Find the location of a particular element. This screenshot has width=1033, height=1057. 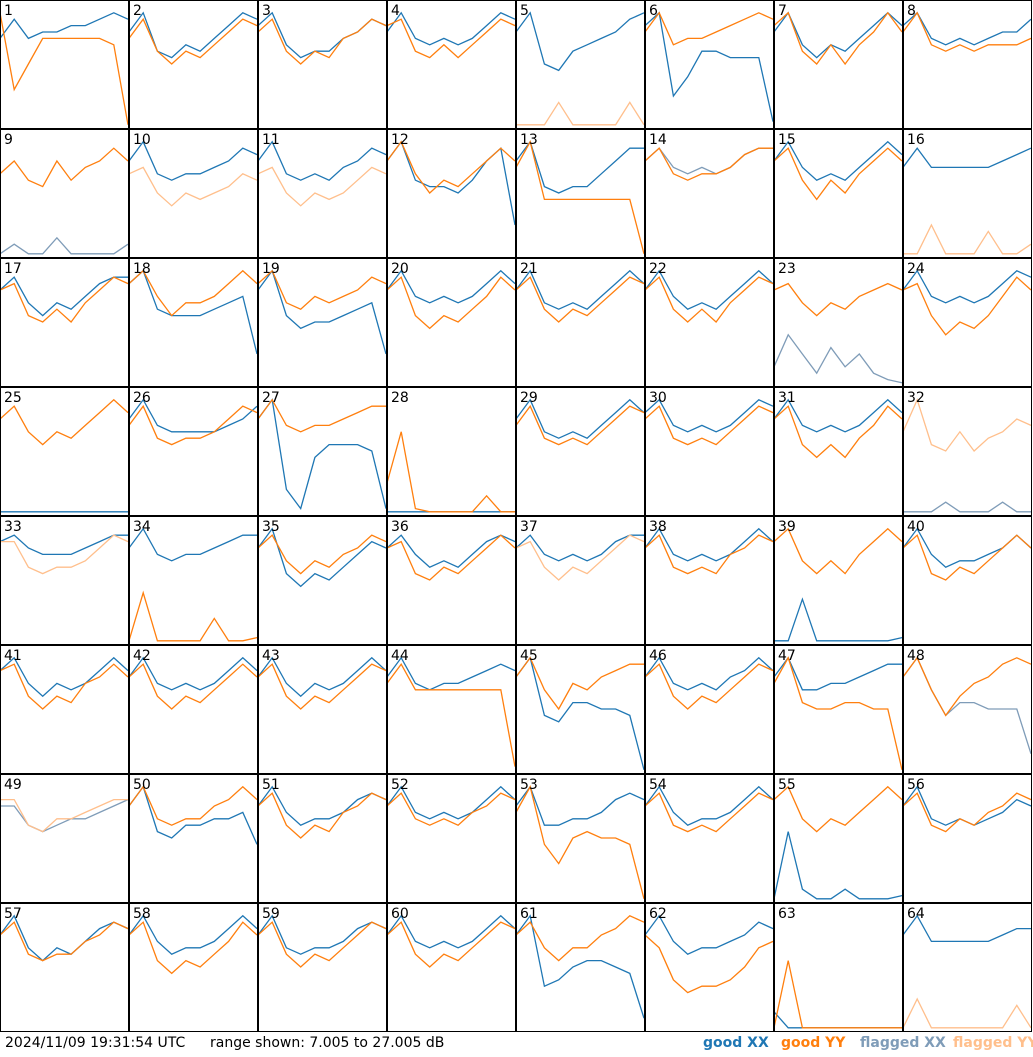

panel-label: 25 is located at coordinates (13, 398).